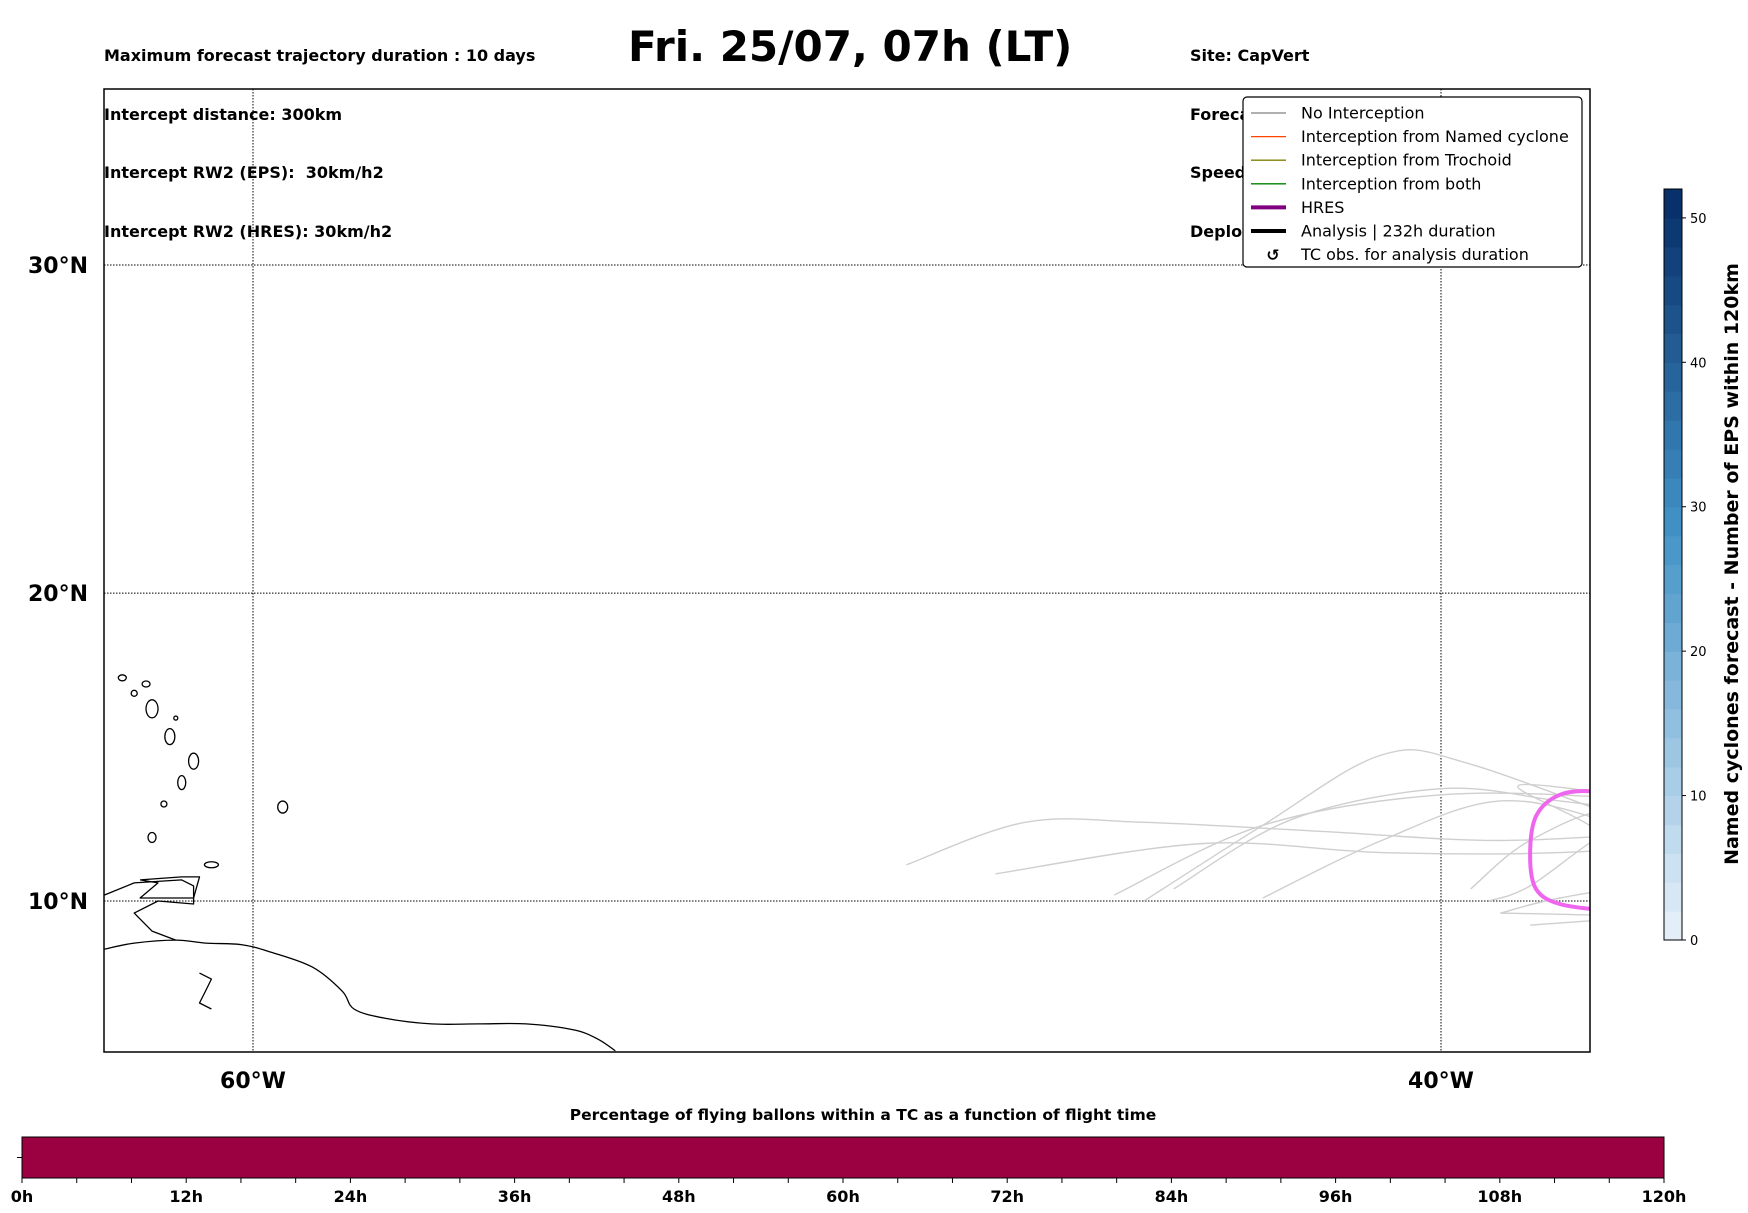  Describe the element at coordinates (1322, 207) in the screenshot. I see `legend-label: HRES` at that location.